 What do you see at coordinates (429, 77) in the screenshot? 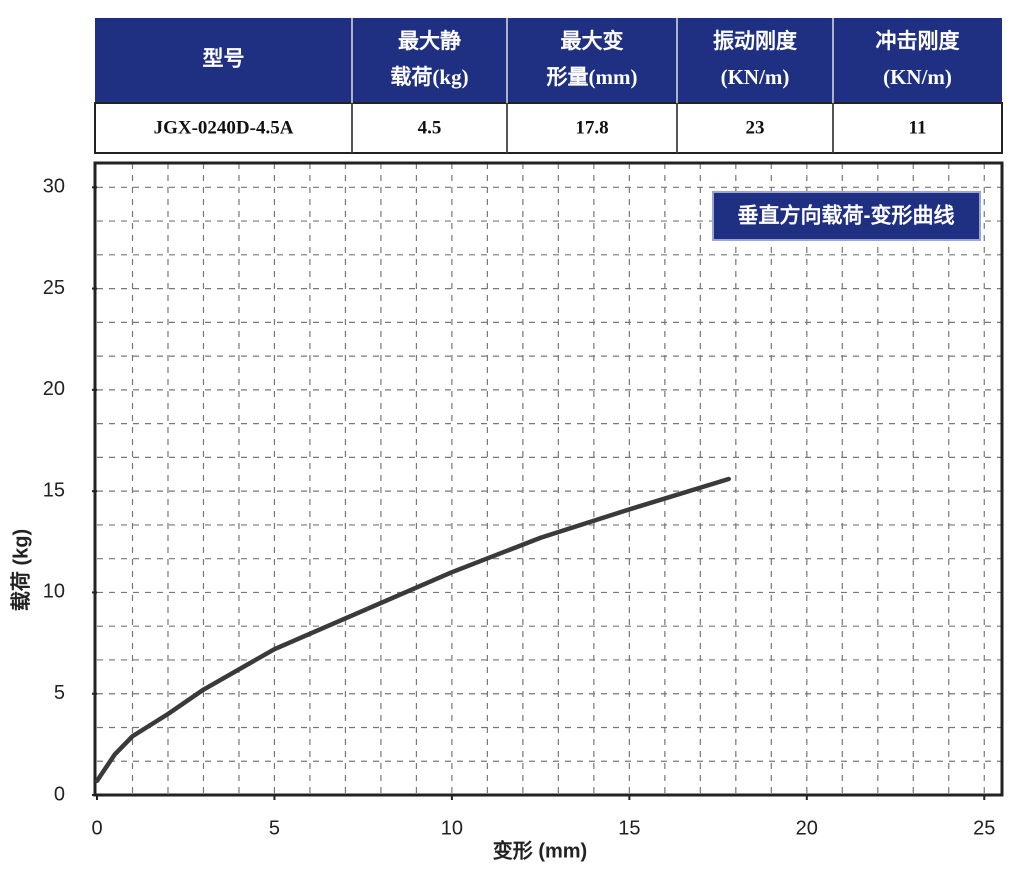
I see `header-cell: 载荷(kg)` at bounding box center [429, 77].